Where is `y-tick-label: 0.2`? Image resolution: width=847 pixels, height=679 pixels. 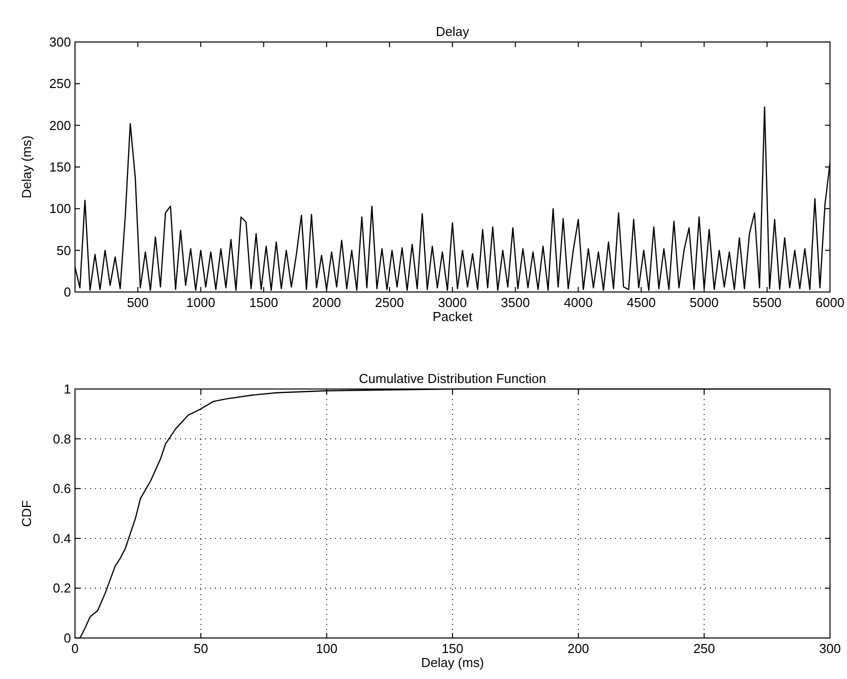 y-tick-label: 0.2 is located at coordinates (61, 588).